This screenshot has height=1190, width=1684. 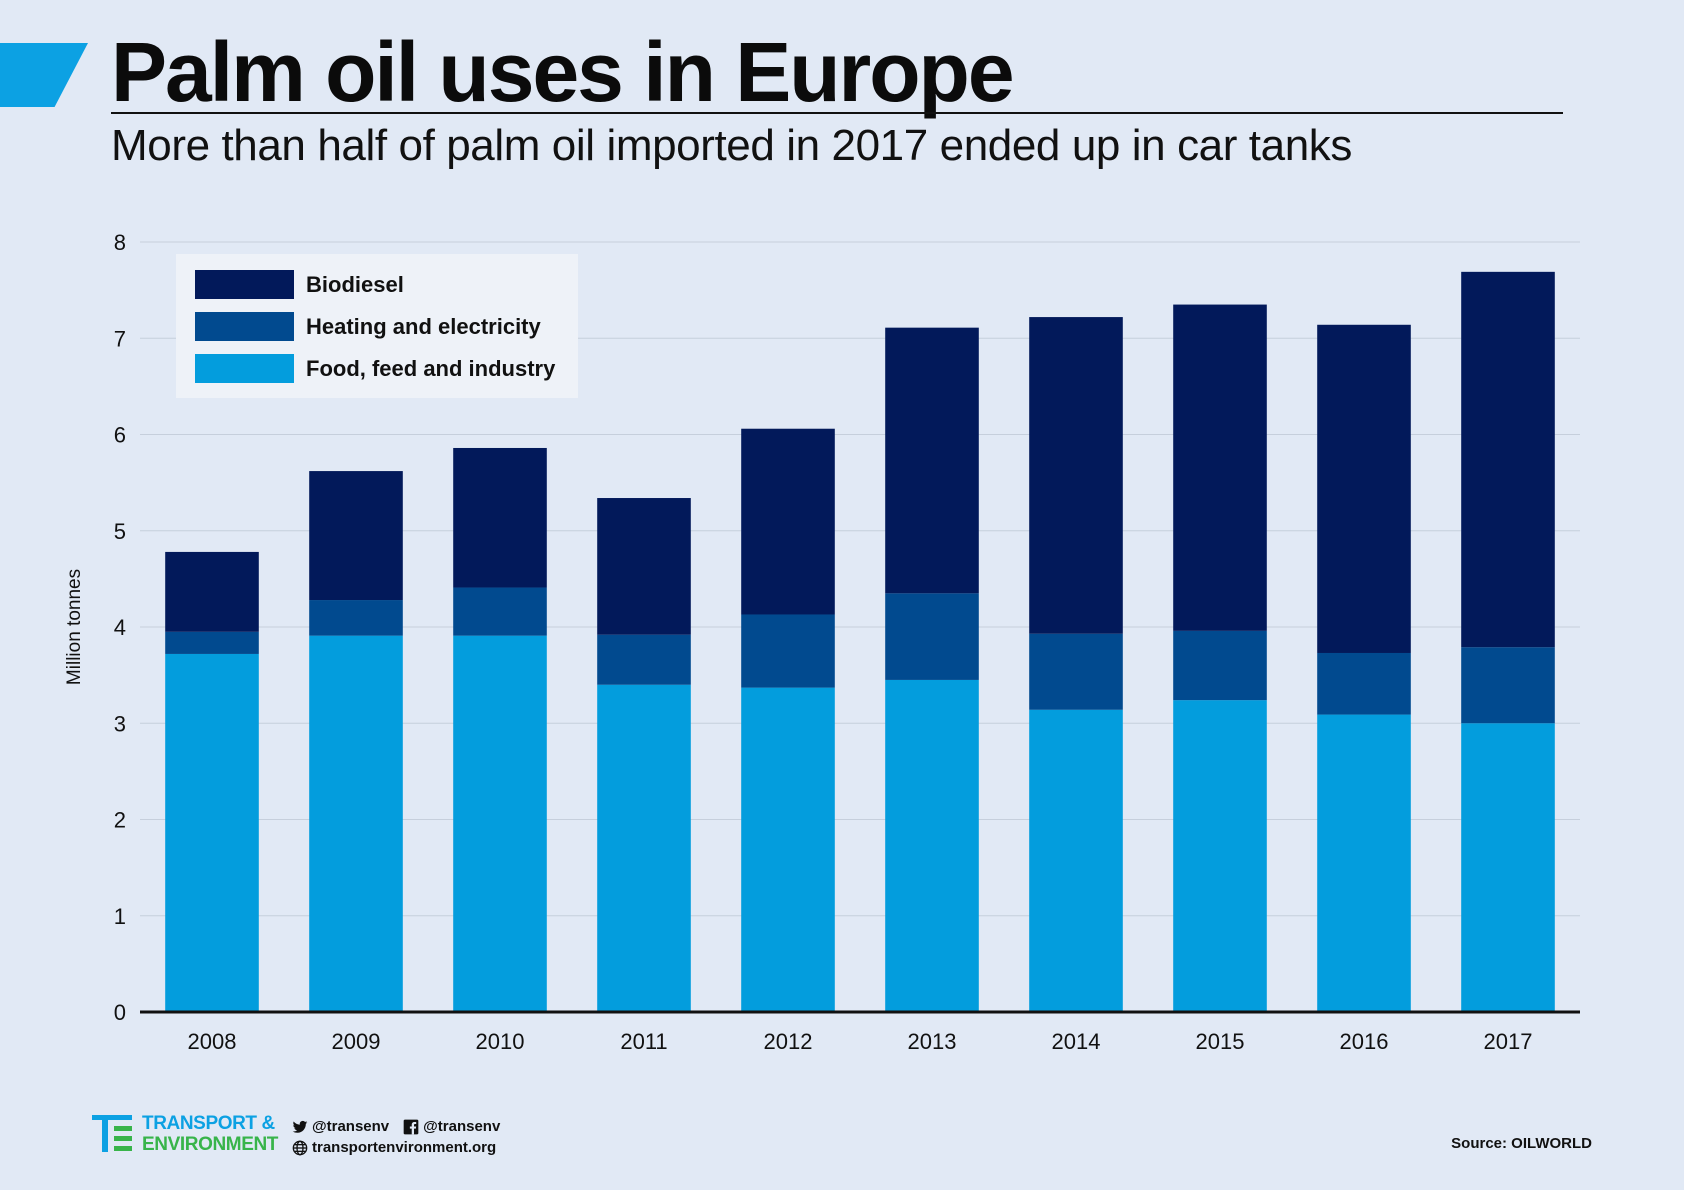 What do you see at coordinates (1508, 459) in the screenshot?
I see `bar-2017-biodiesel` at bounding box center [1508, 459].